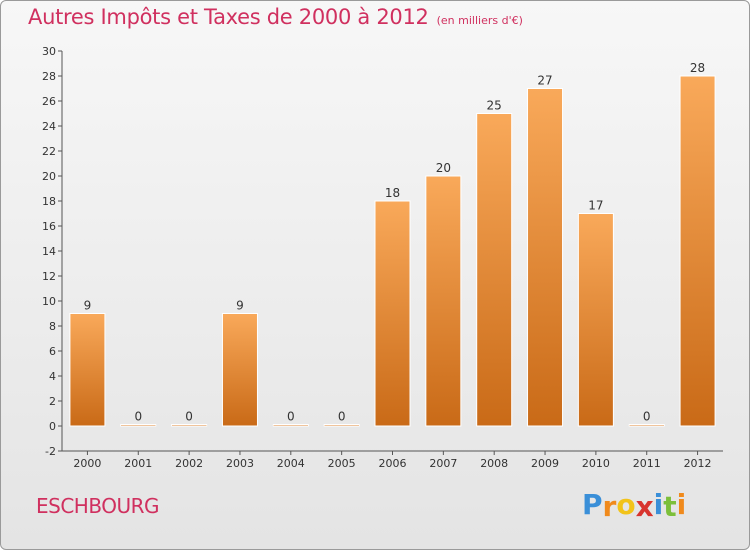 This screenshot has width=750, height=550. I want to click on y-tick-label: 16, so click(49, 226).